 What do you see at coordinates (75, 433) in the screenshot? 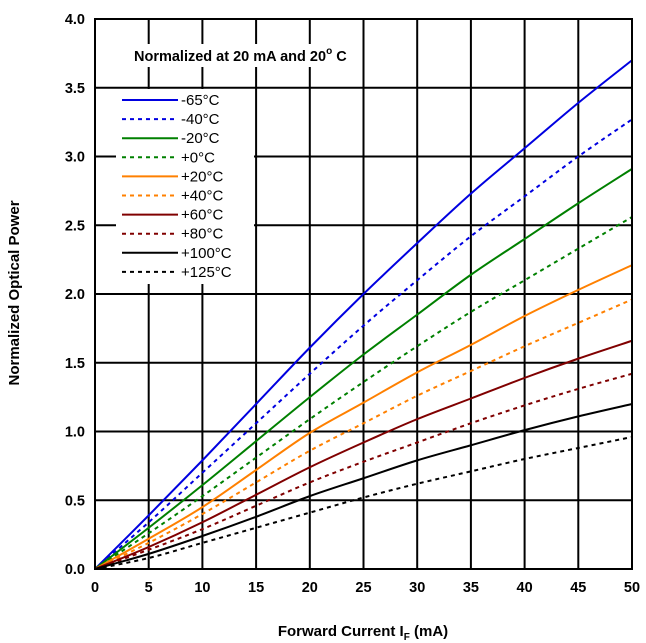
I see `y-tick-label: 1.0` at bounding box center [75, 433].